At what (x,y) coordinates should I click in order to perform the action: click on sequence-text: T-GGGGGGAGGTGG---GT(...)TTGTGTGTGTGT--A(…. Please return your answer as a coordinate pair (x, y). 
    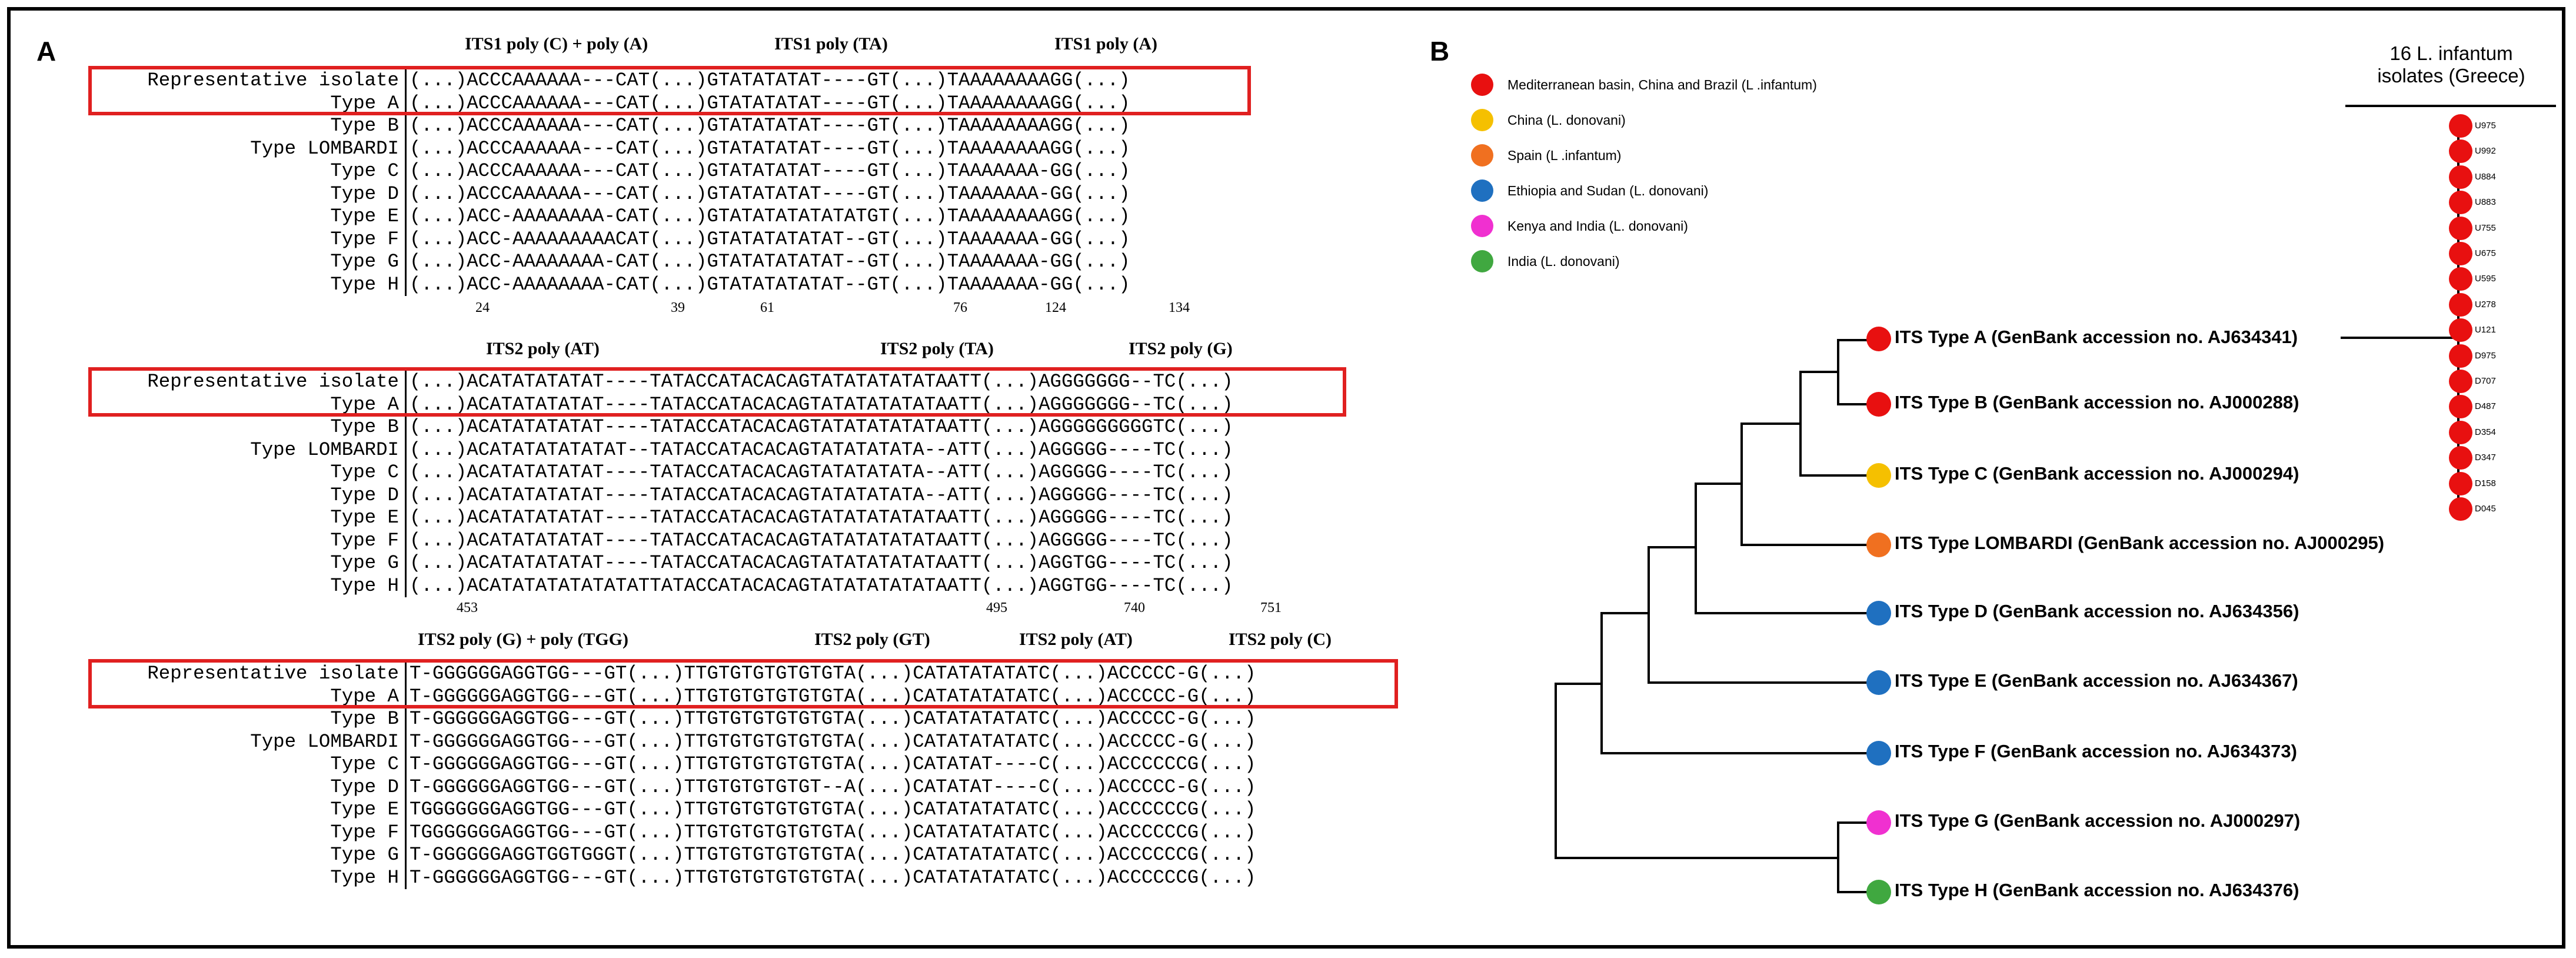
    Looking at the image, I should click on (833, 787).